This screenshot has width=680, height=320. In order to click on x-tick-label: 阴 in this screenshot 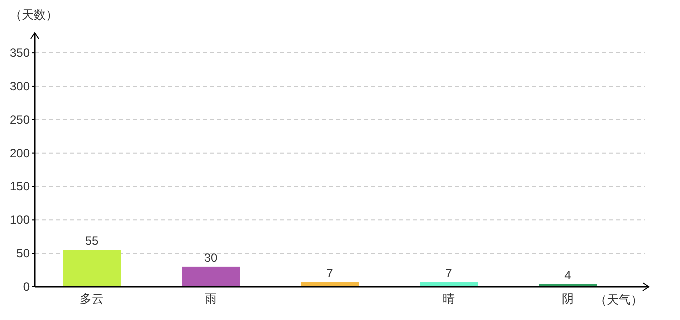, I will do `click(568, 299)`.